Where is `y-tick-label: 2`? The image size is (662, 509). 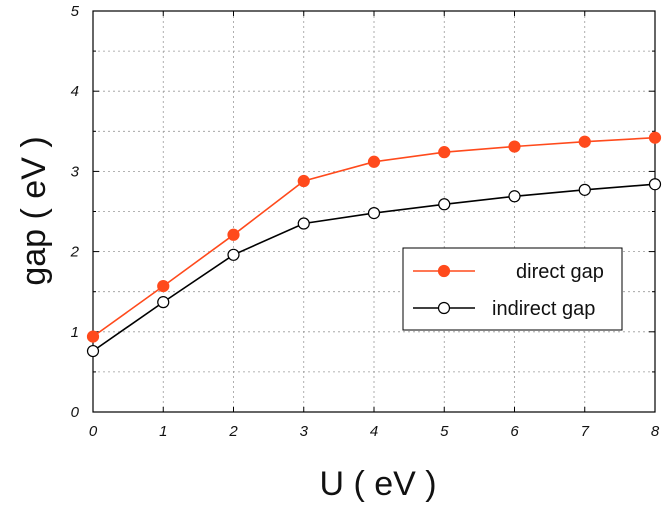 y-tick-label: 2 is located at coordinates (75, 252).